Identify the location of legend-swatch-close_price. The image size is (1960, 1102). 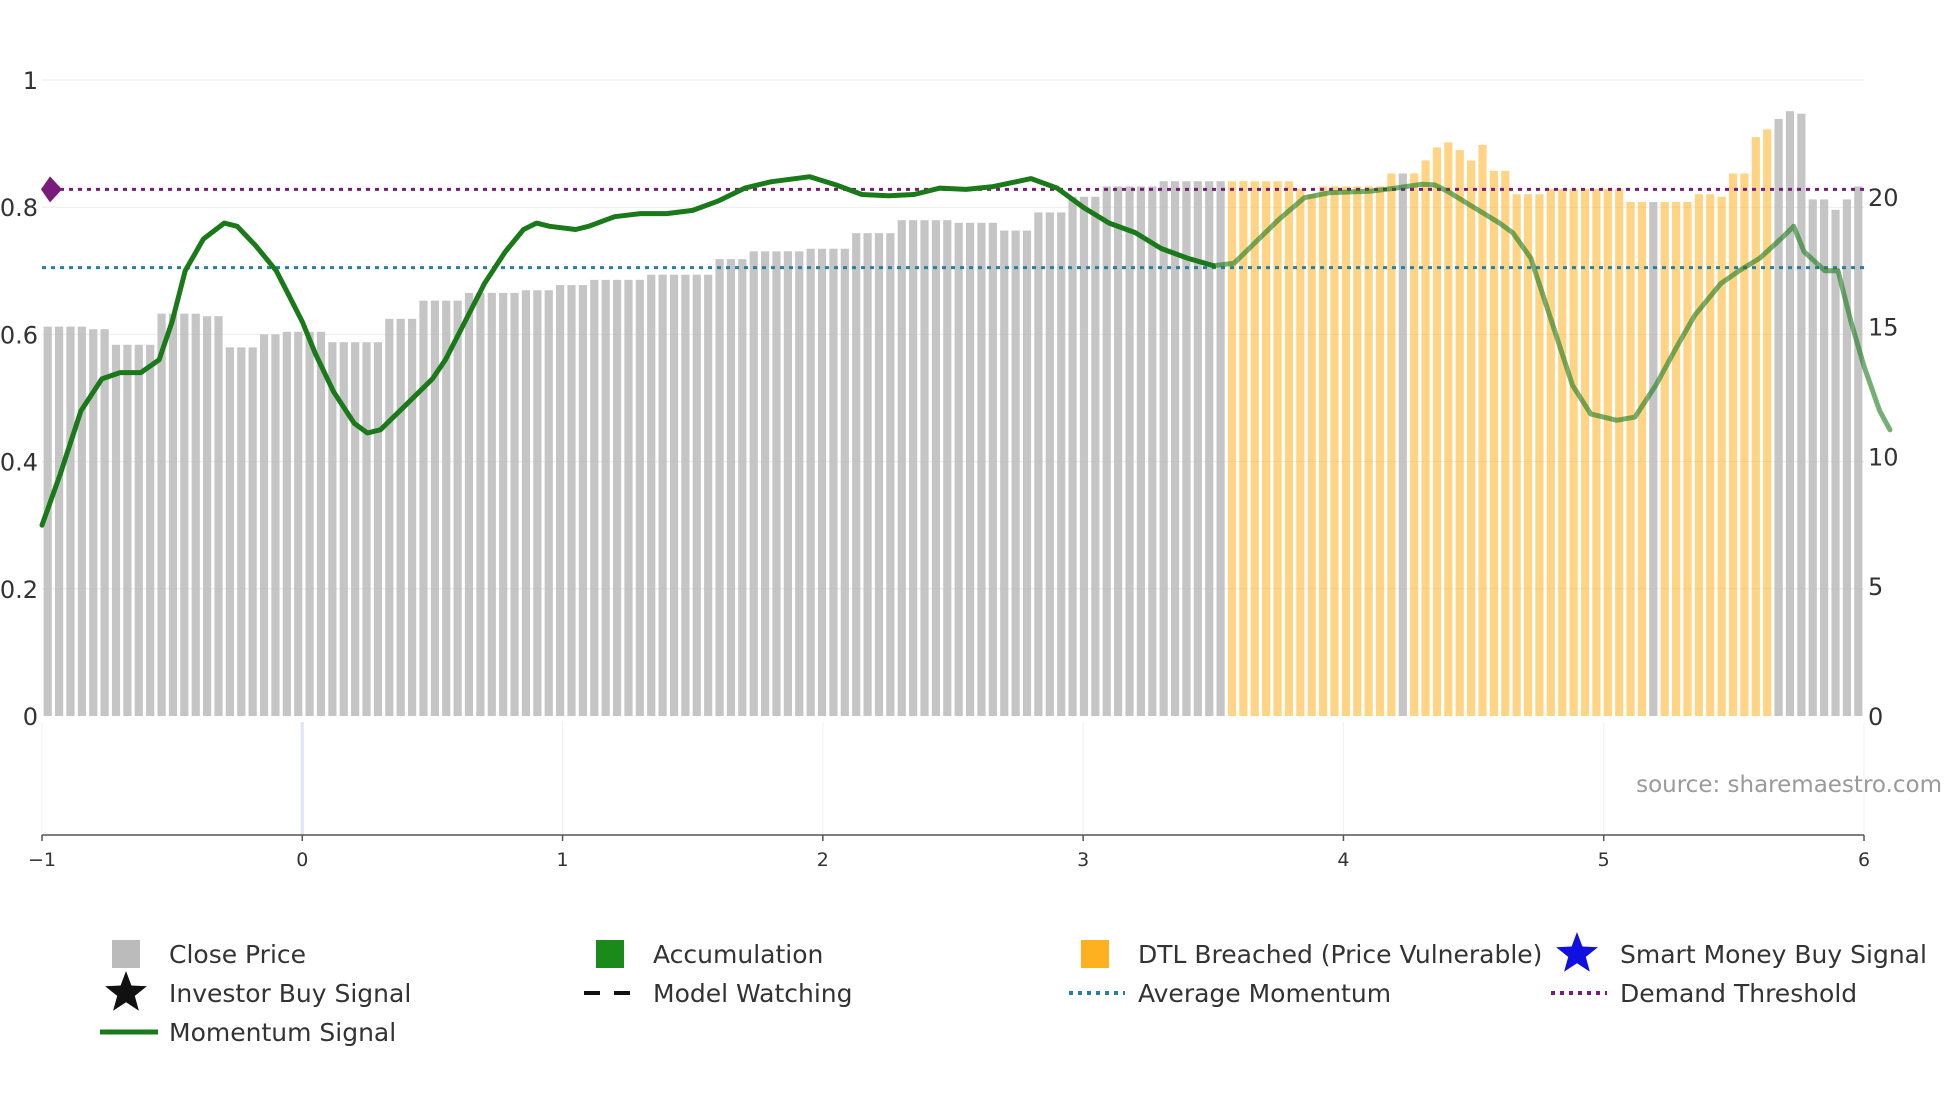
(126, 954).